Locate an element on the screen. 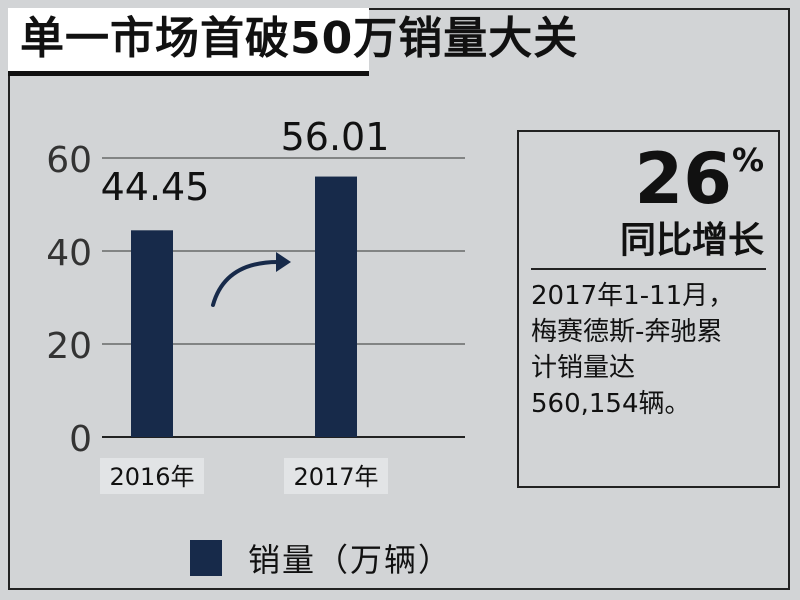 Image resolution: width=800 pixels, height=600 pixels. legend-swatch is located at coordinates (206, 558).